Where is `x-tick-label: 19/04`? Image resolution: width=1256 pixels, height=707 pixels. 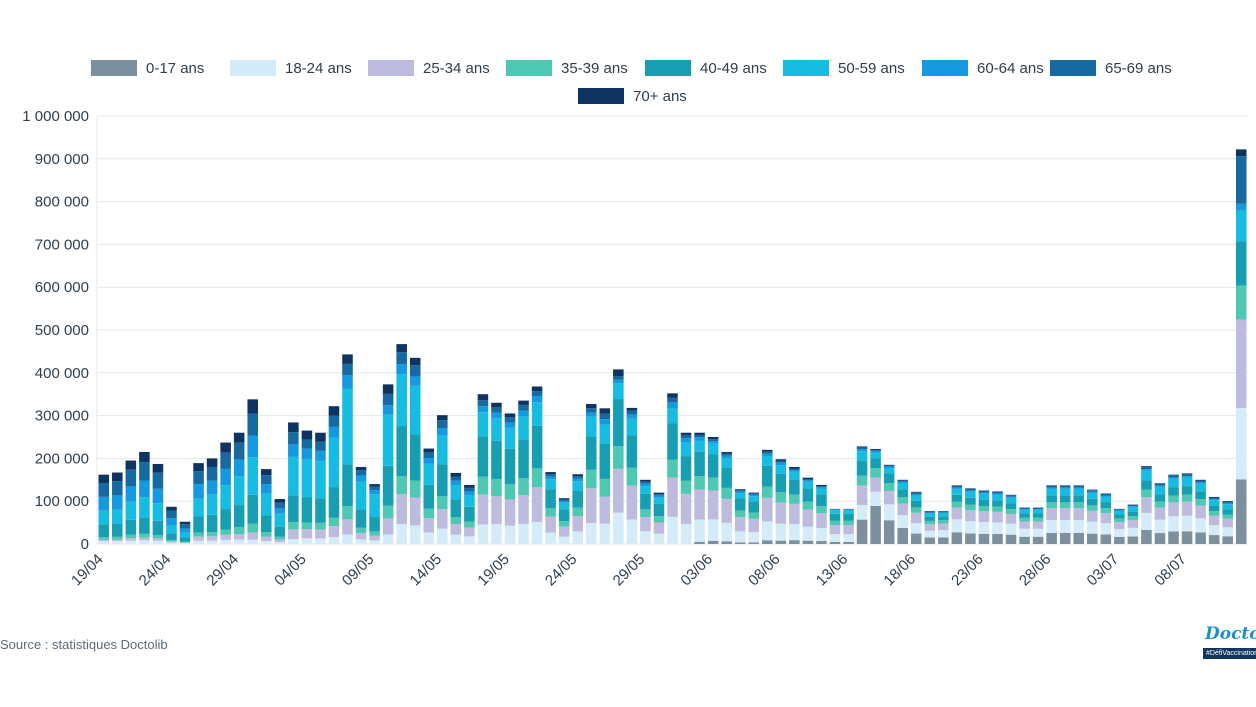 x-tick-label: 19/04 is located at coordinates (87, 570).